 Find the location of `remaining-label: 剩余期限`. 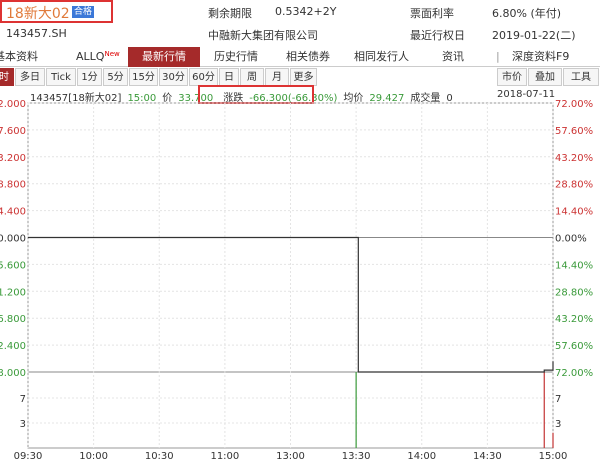

remaining-label: 剩余期限 is located at coordinates (230, 13).